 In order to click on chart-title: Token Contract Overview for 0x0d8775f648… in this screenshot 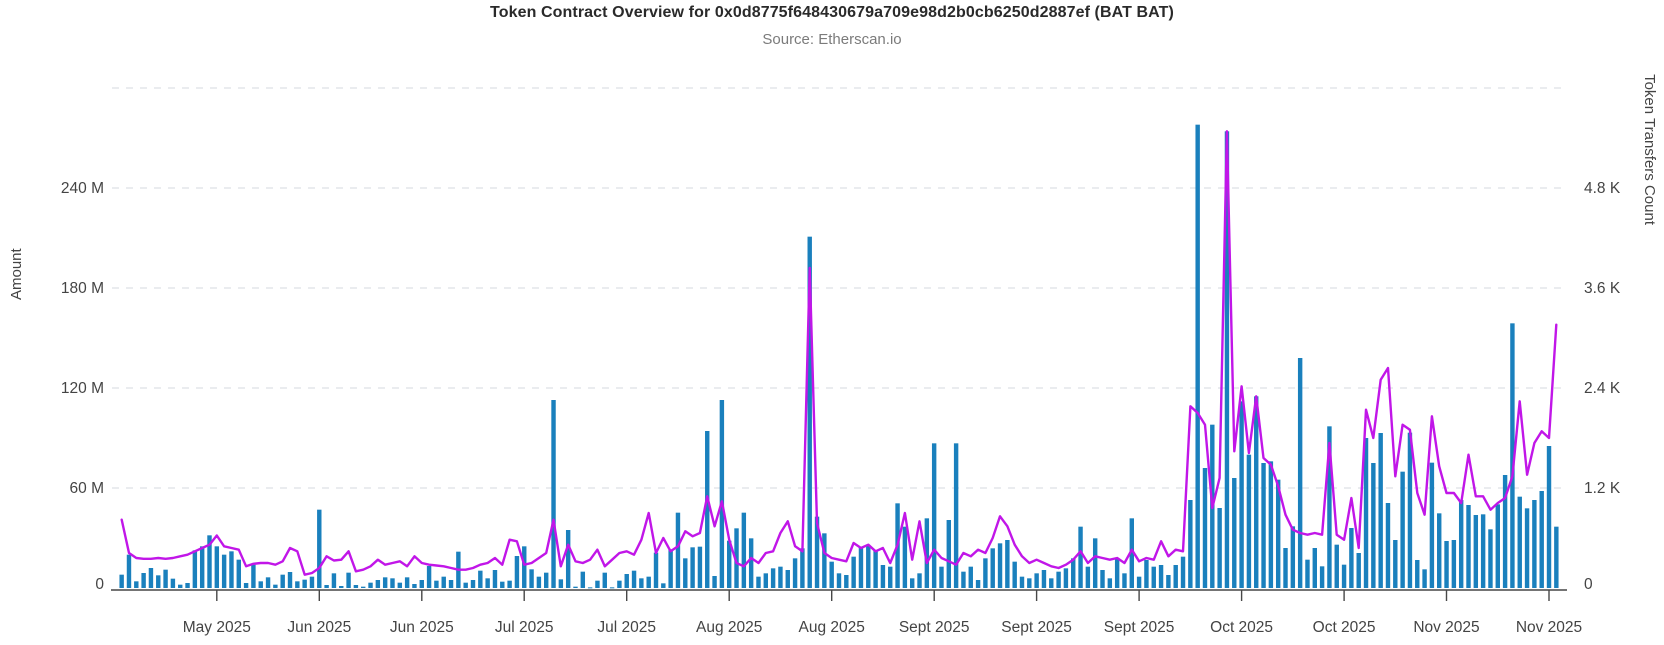, I will do `click(832, 12)`.